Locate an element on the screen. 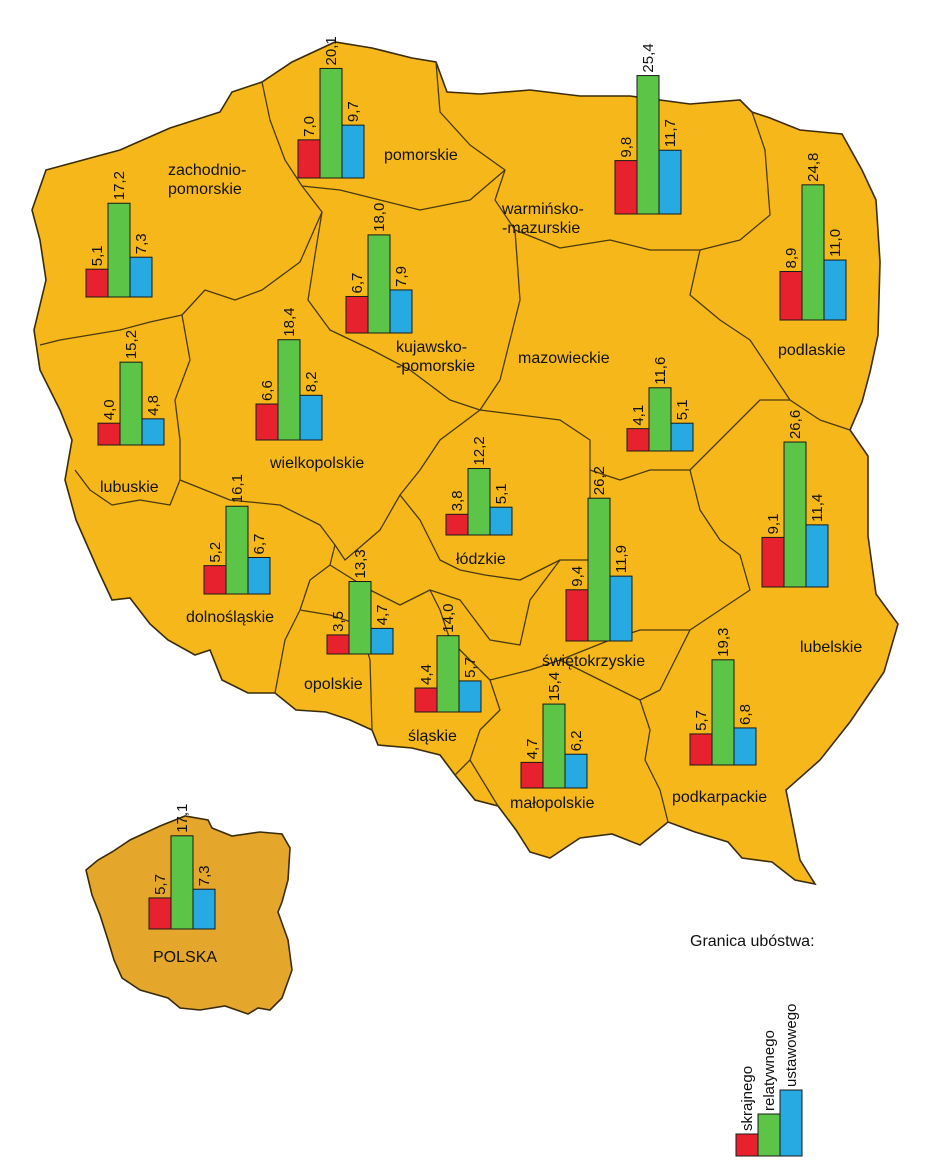 This screenshot has height=1174, width=932. bar-label-malopolskie-relatywnego: 15,4 is located at coordinates (554, 686).